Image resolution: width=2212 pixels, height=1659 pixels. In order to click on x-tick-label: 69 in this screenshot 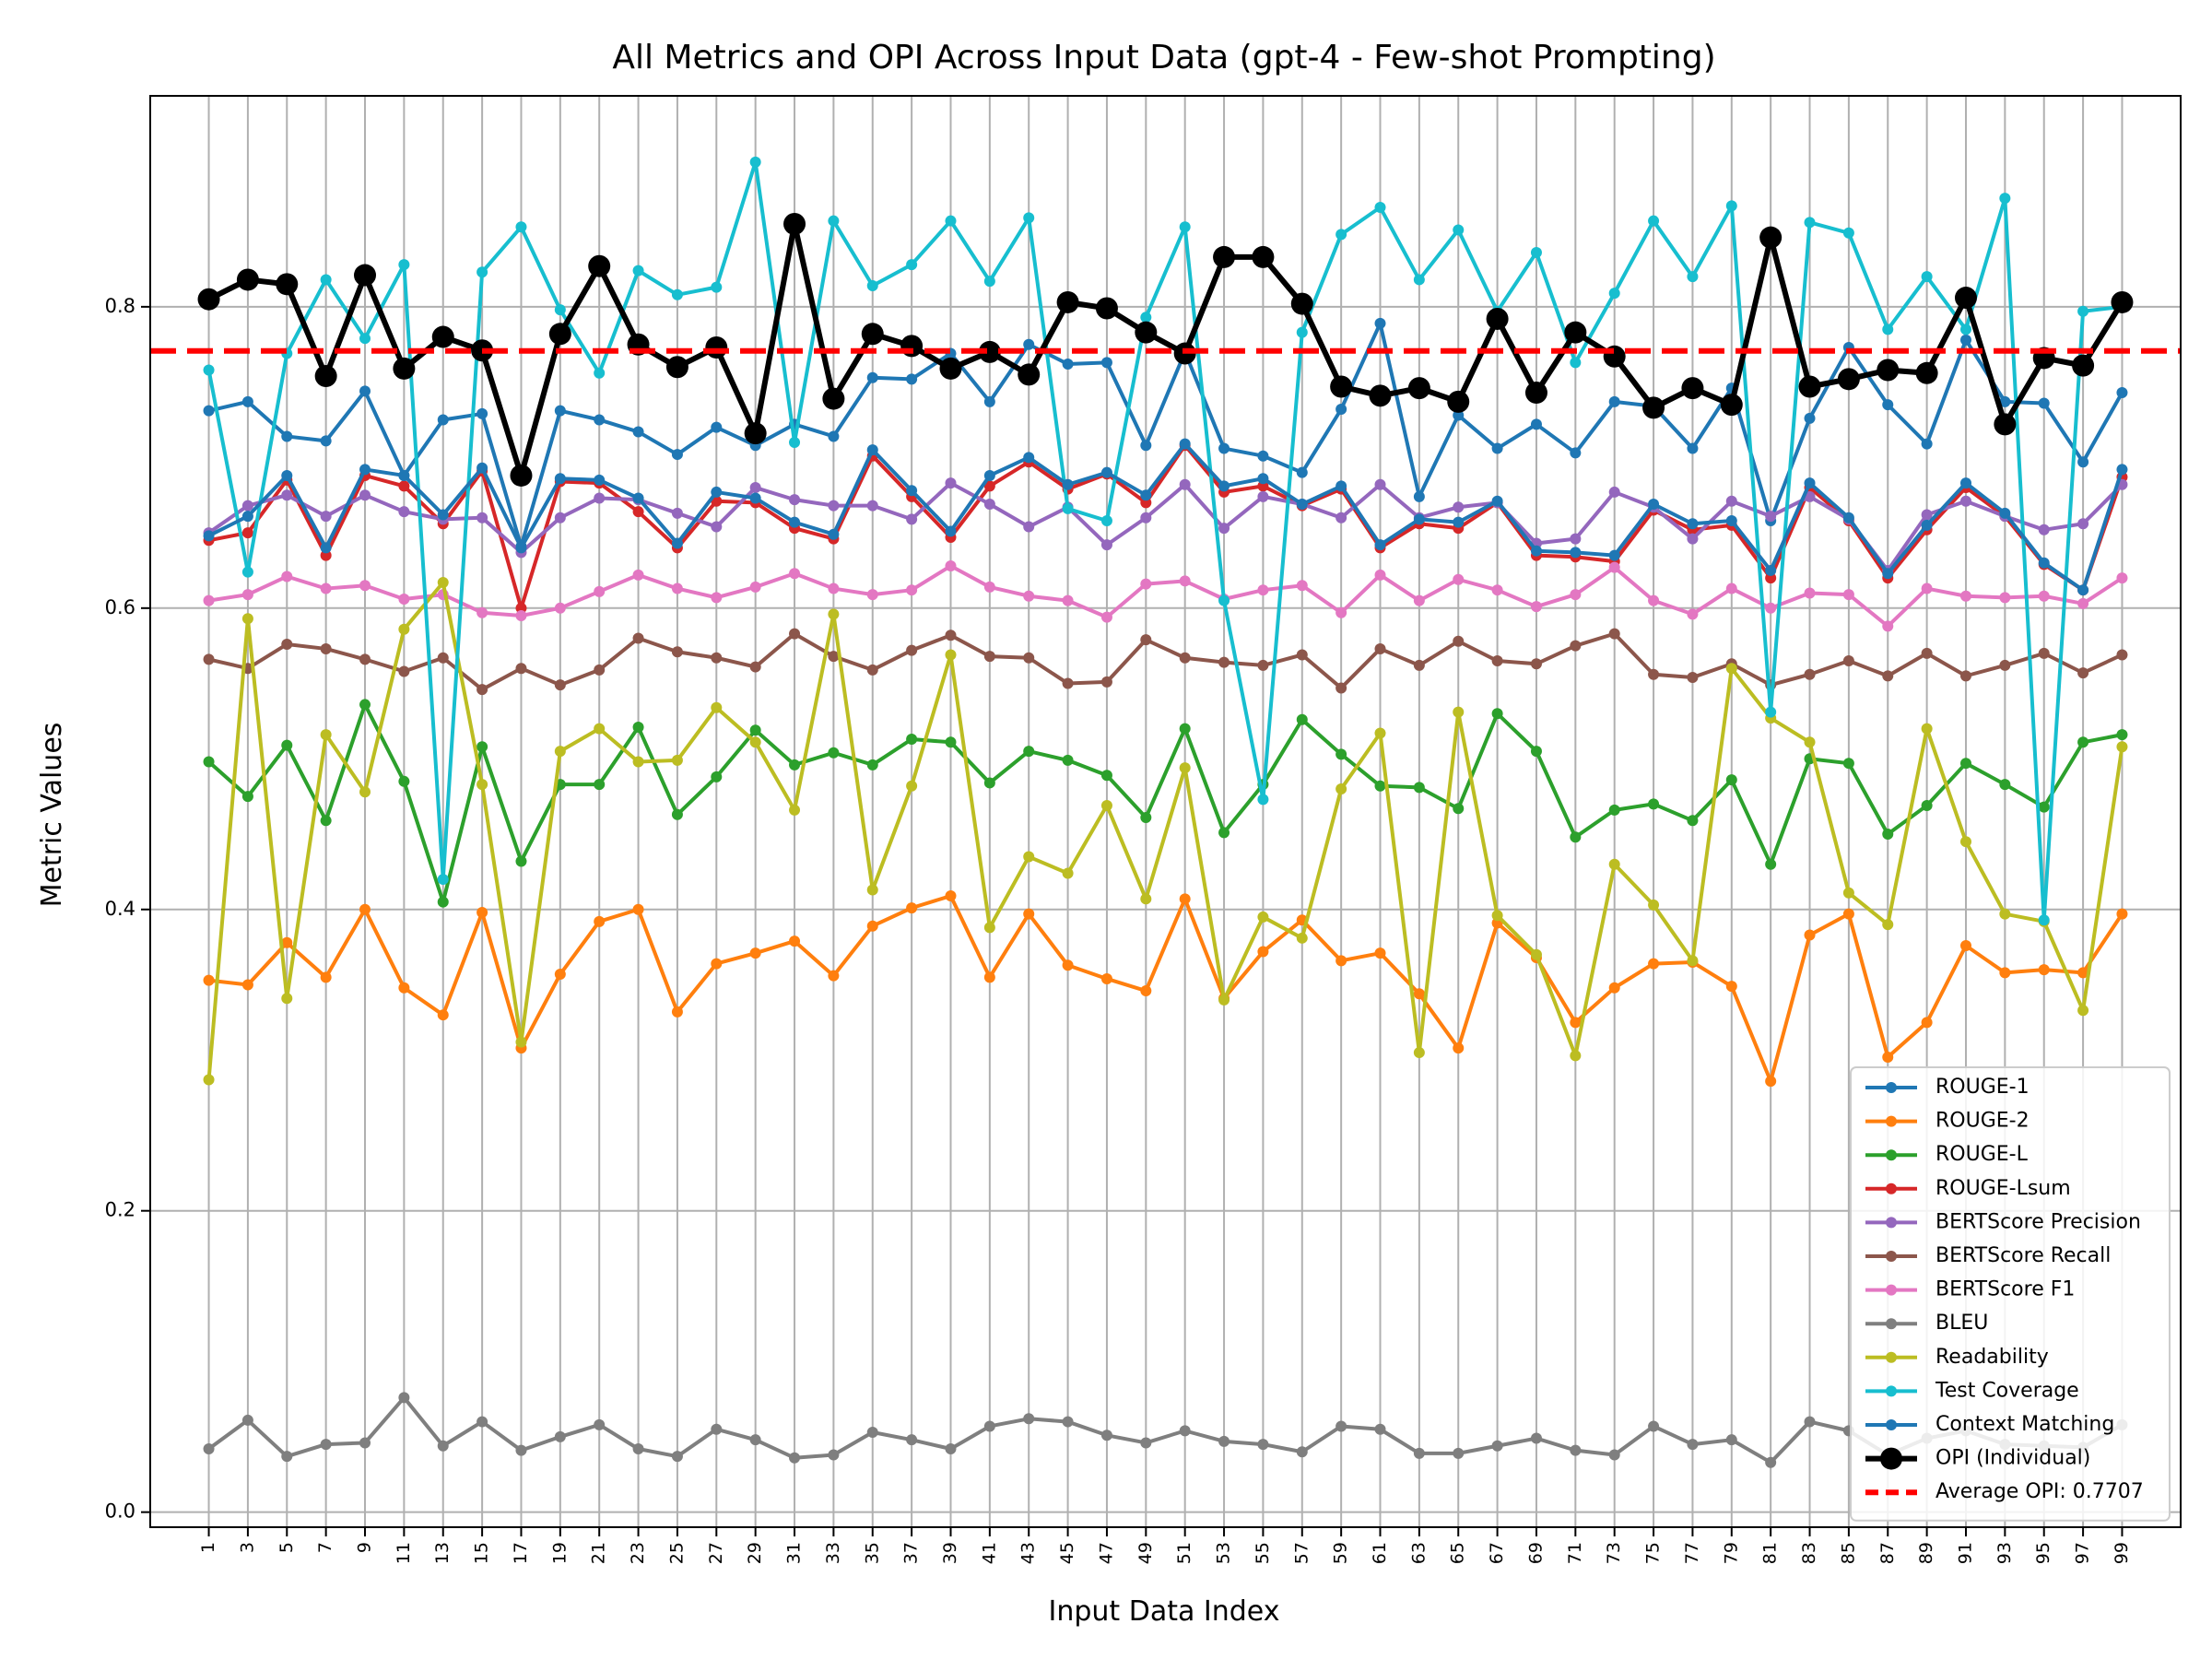, I will do `click(1535, 1553)`.